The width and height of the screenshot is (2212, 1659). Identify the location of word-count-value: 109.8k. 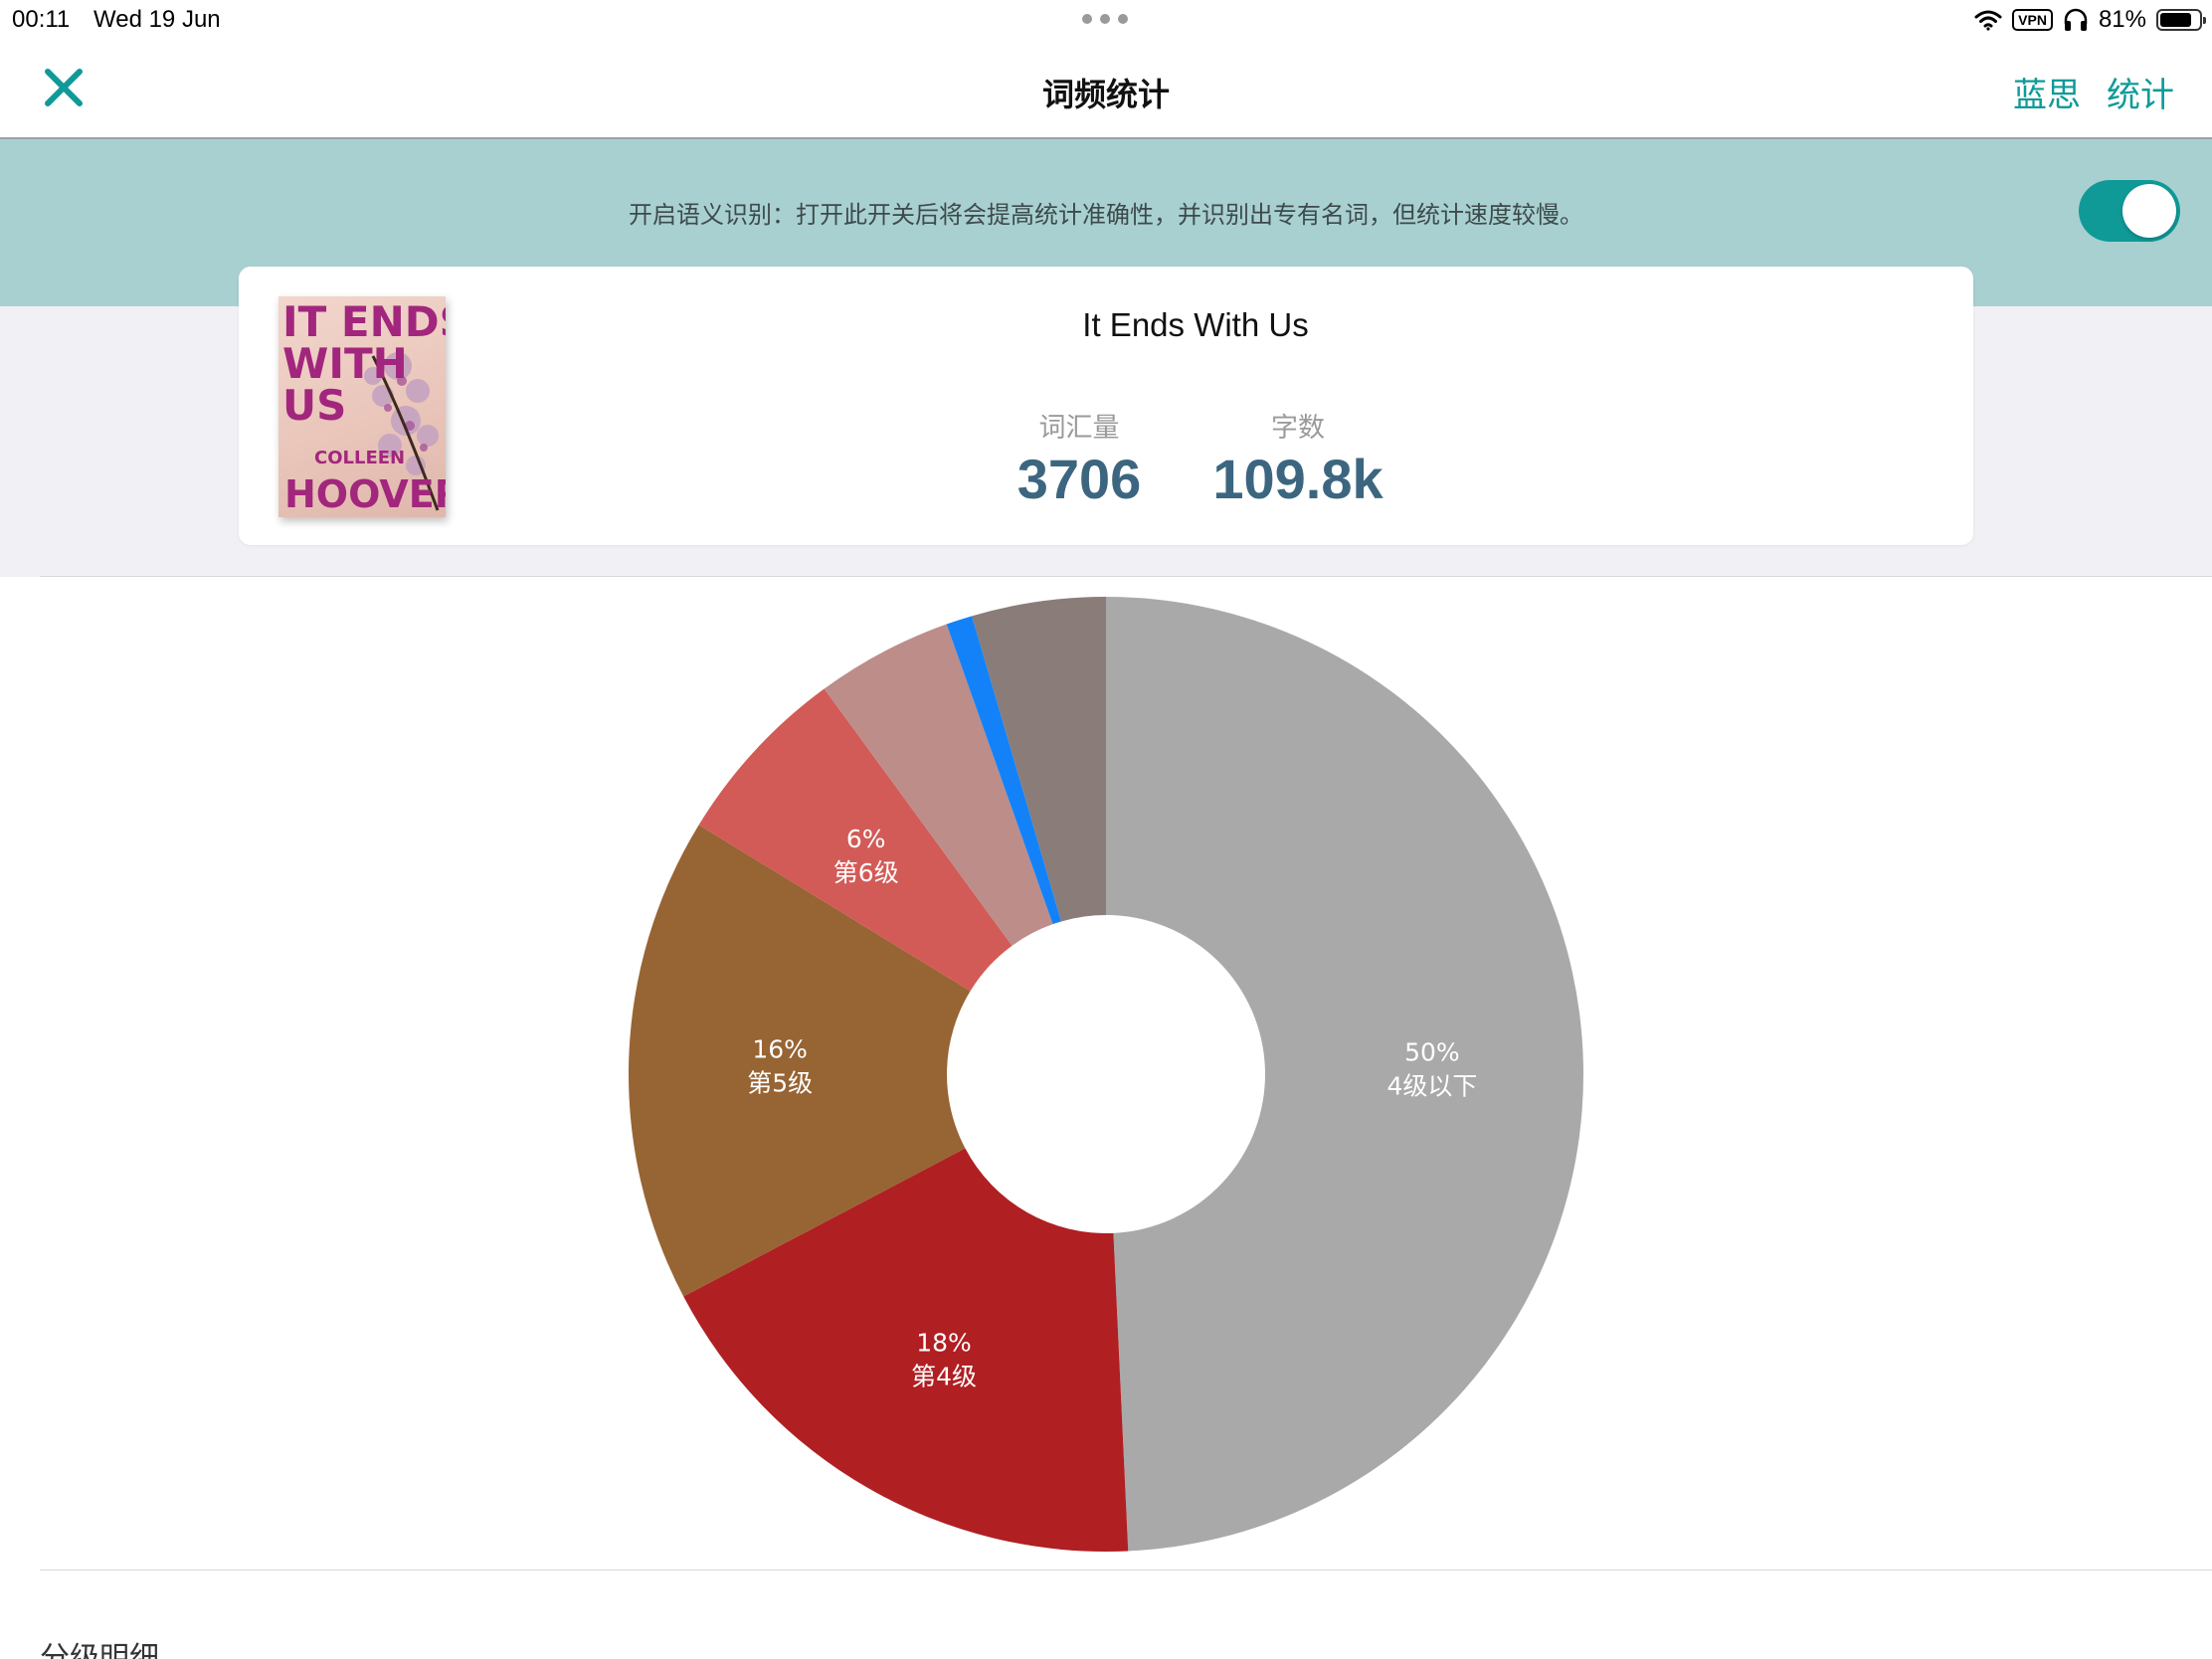
(1297, 479).